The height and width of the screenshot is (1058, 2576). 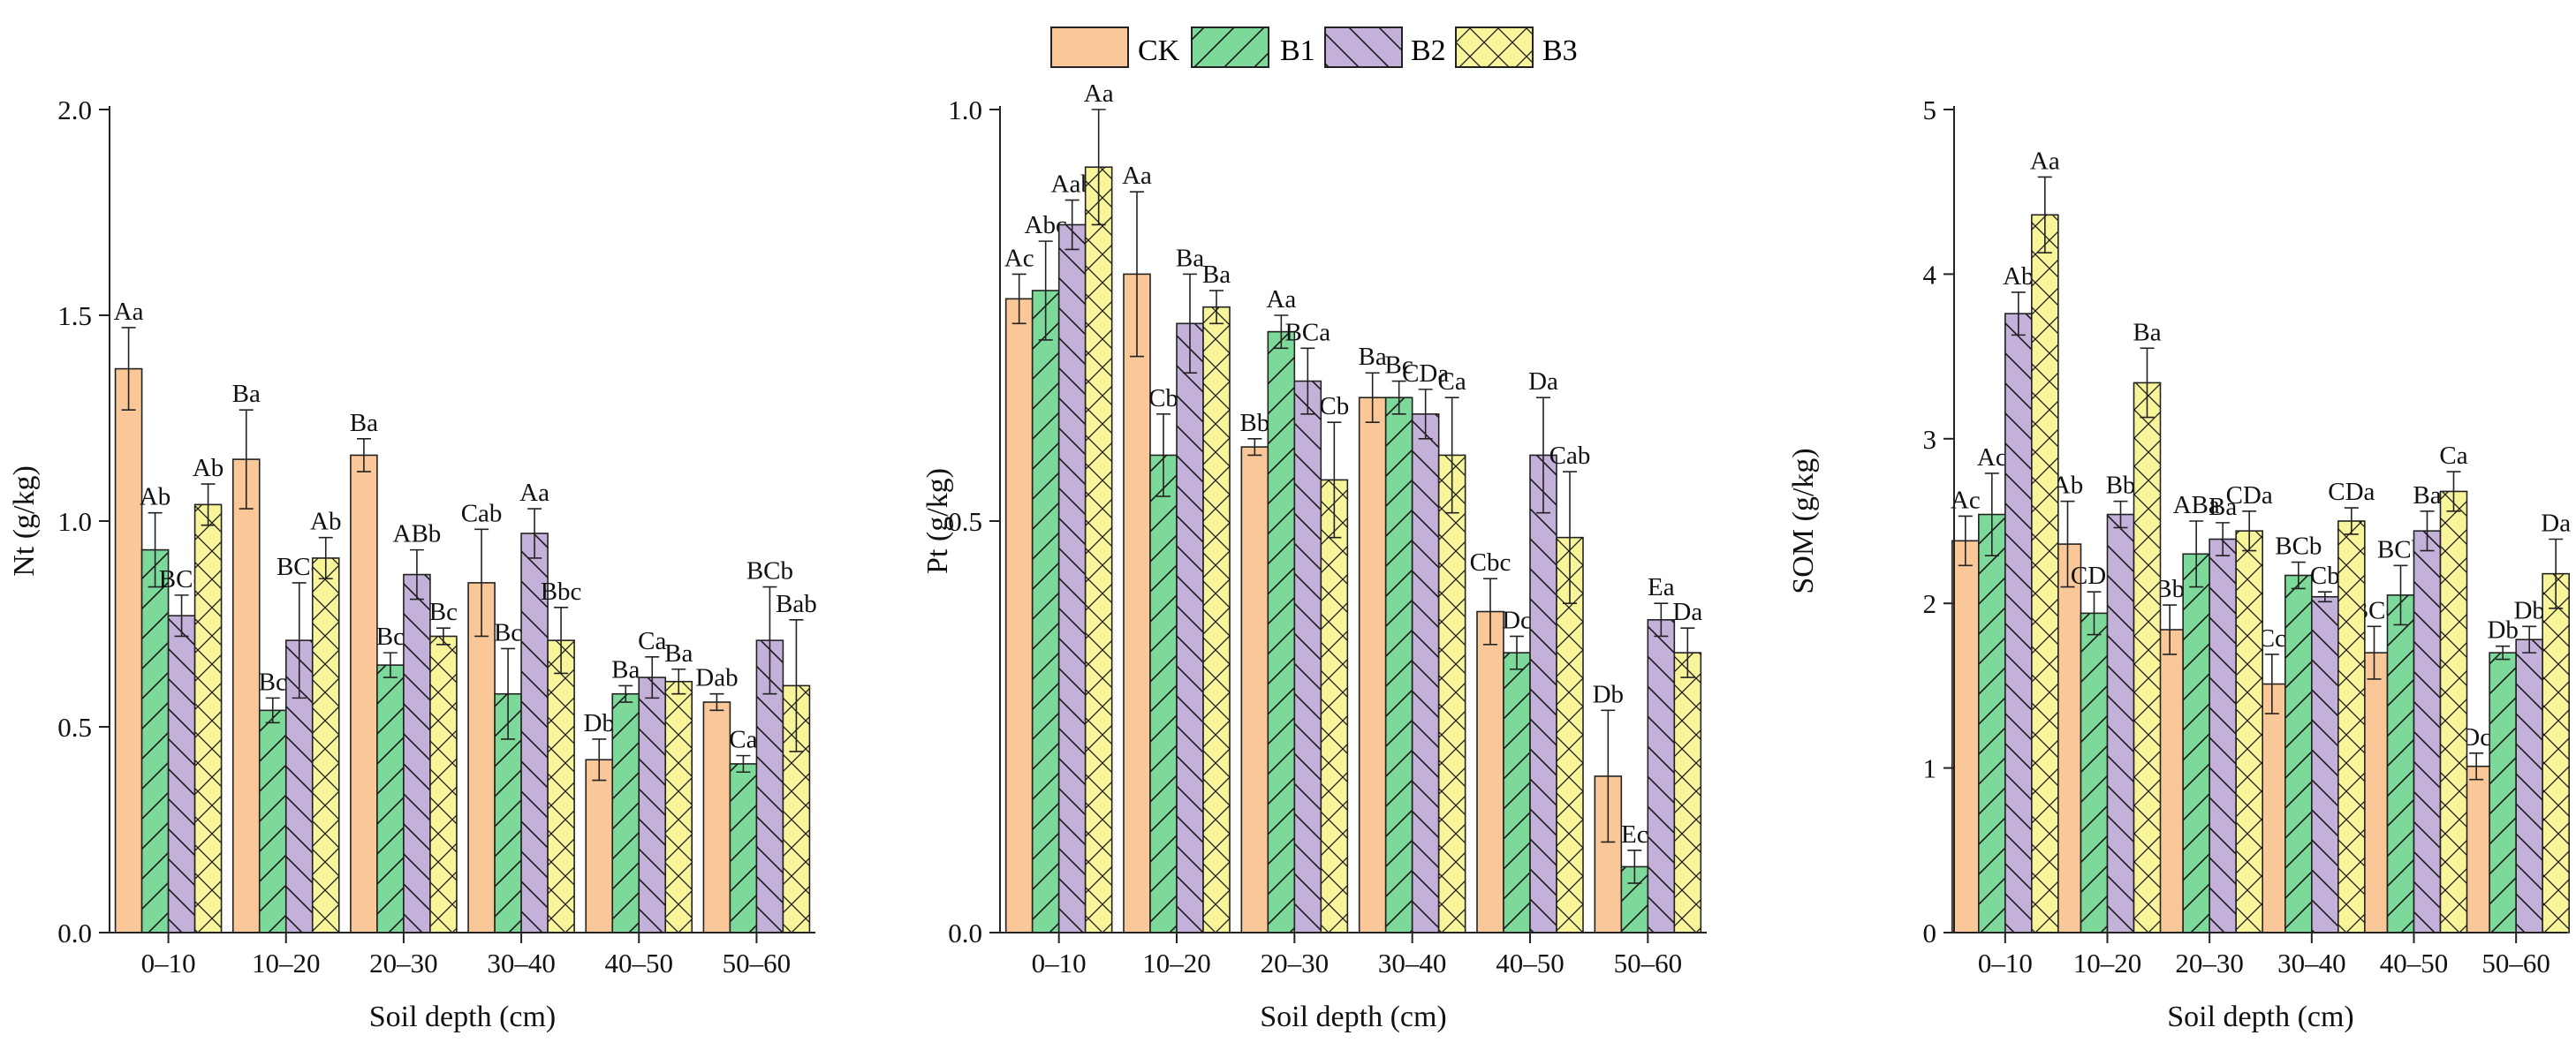 What do you see at coordinates (1373, 357) in the screenshot?
I see `data-label-ck-3: Ba` at bounding box center [1373, 357].